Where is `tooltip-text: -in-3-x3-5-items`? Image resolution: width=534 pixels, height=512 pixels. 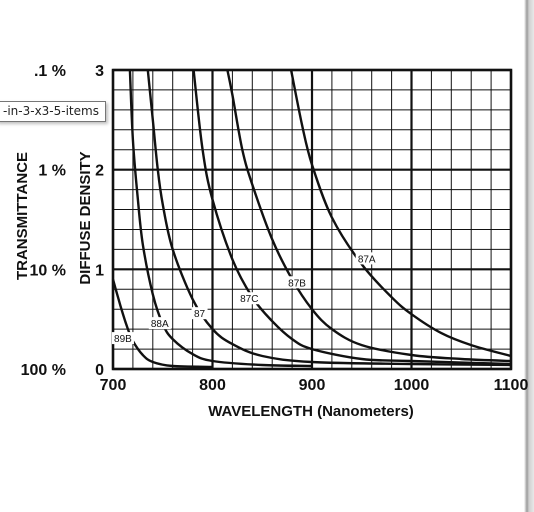 tooltip-text: -in-3-x3-5-items is located at coordinates (51, 111).